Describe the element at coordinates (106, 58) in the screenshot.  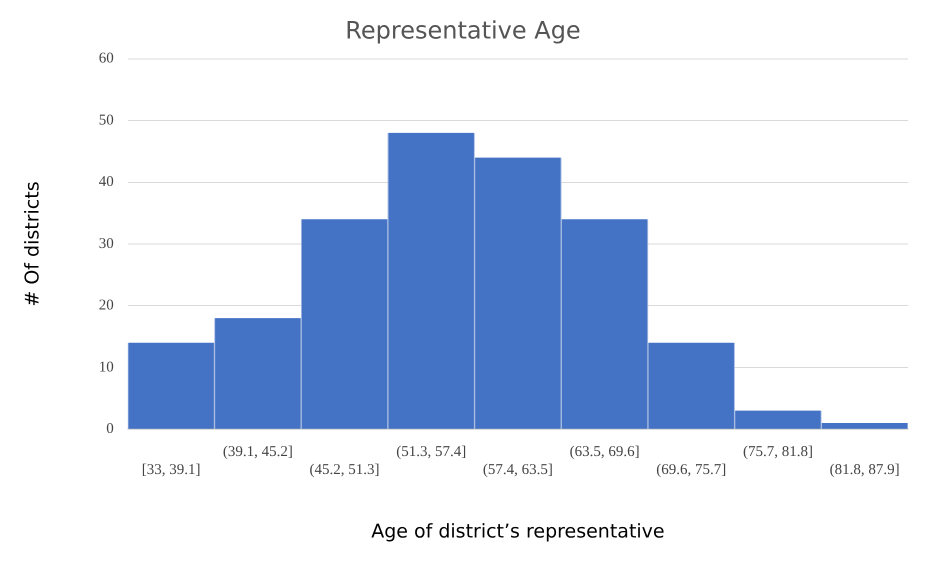
I see `y-tick-label: 60` at that location.